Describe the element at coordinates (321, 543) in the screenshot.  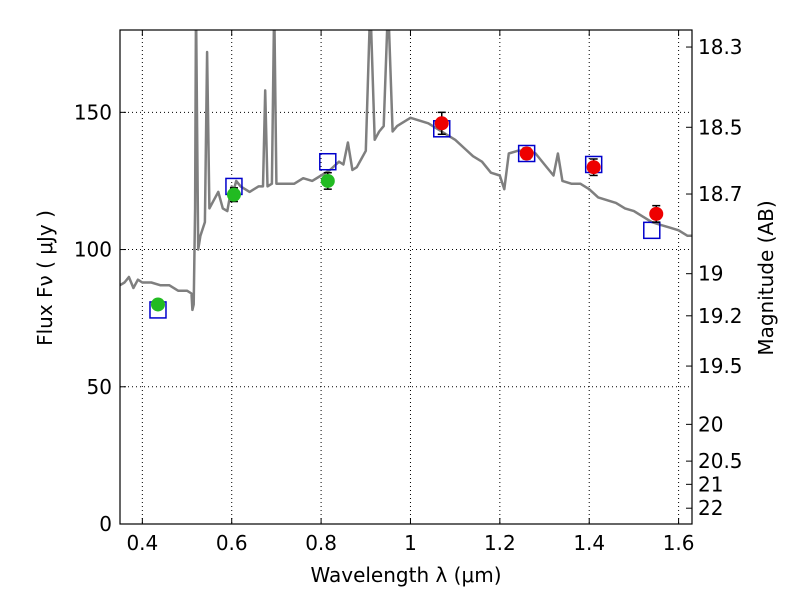
I see `x-tick-label: 0.8` at that location.